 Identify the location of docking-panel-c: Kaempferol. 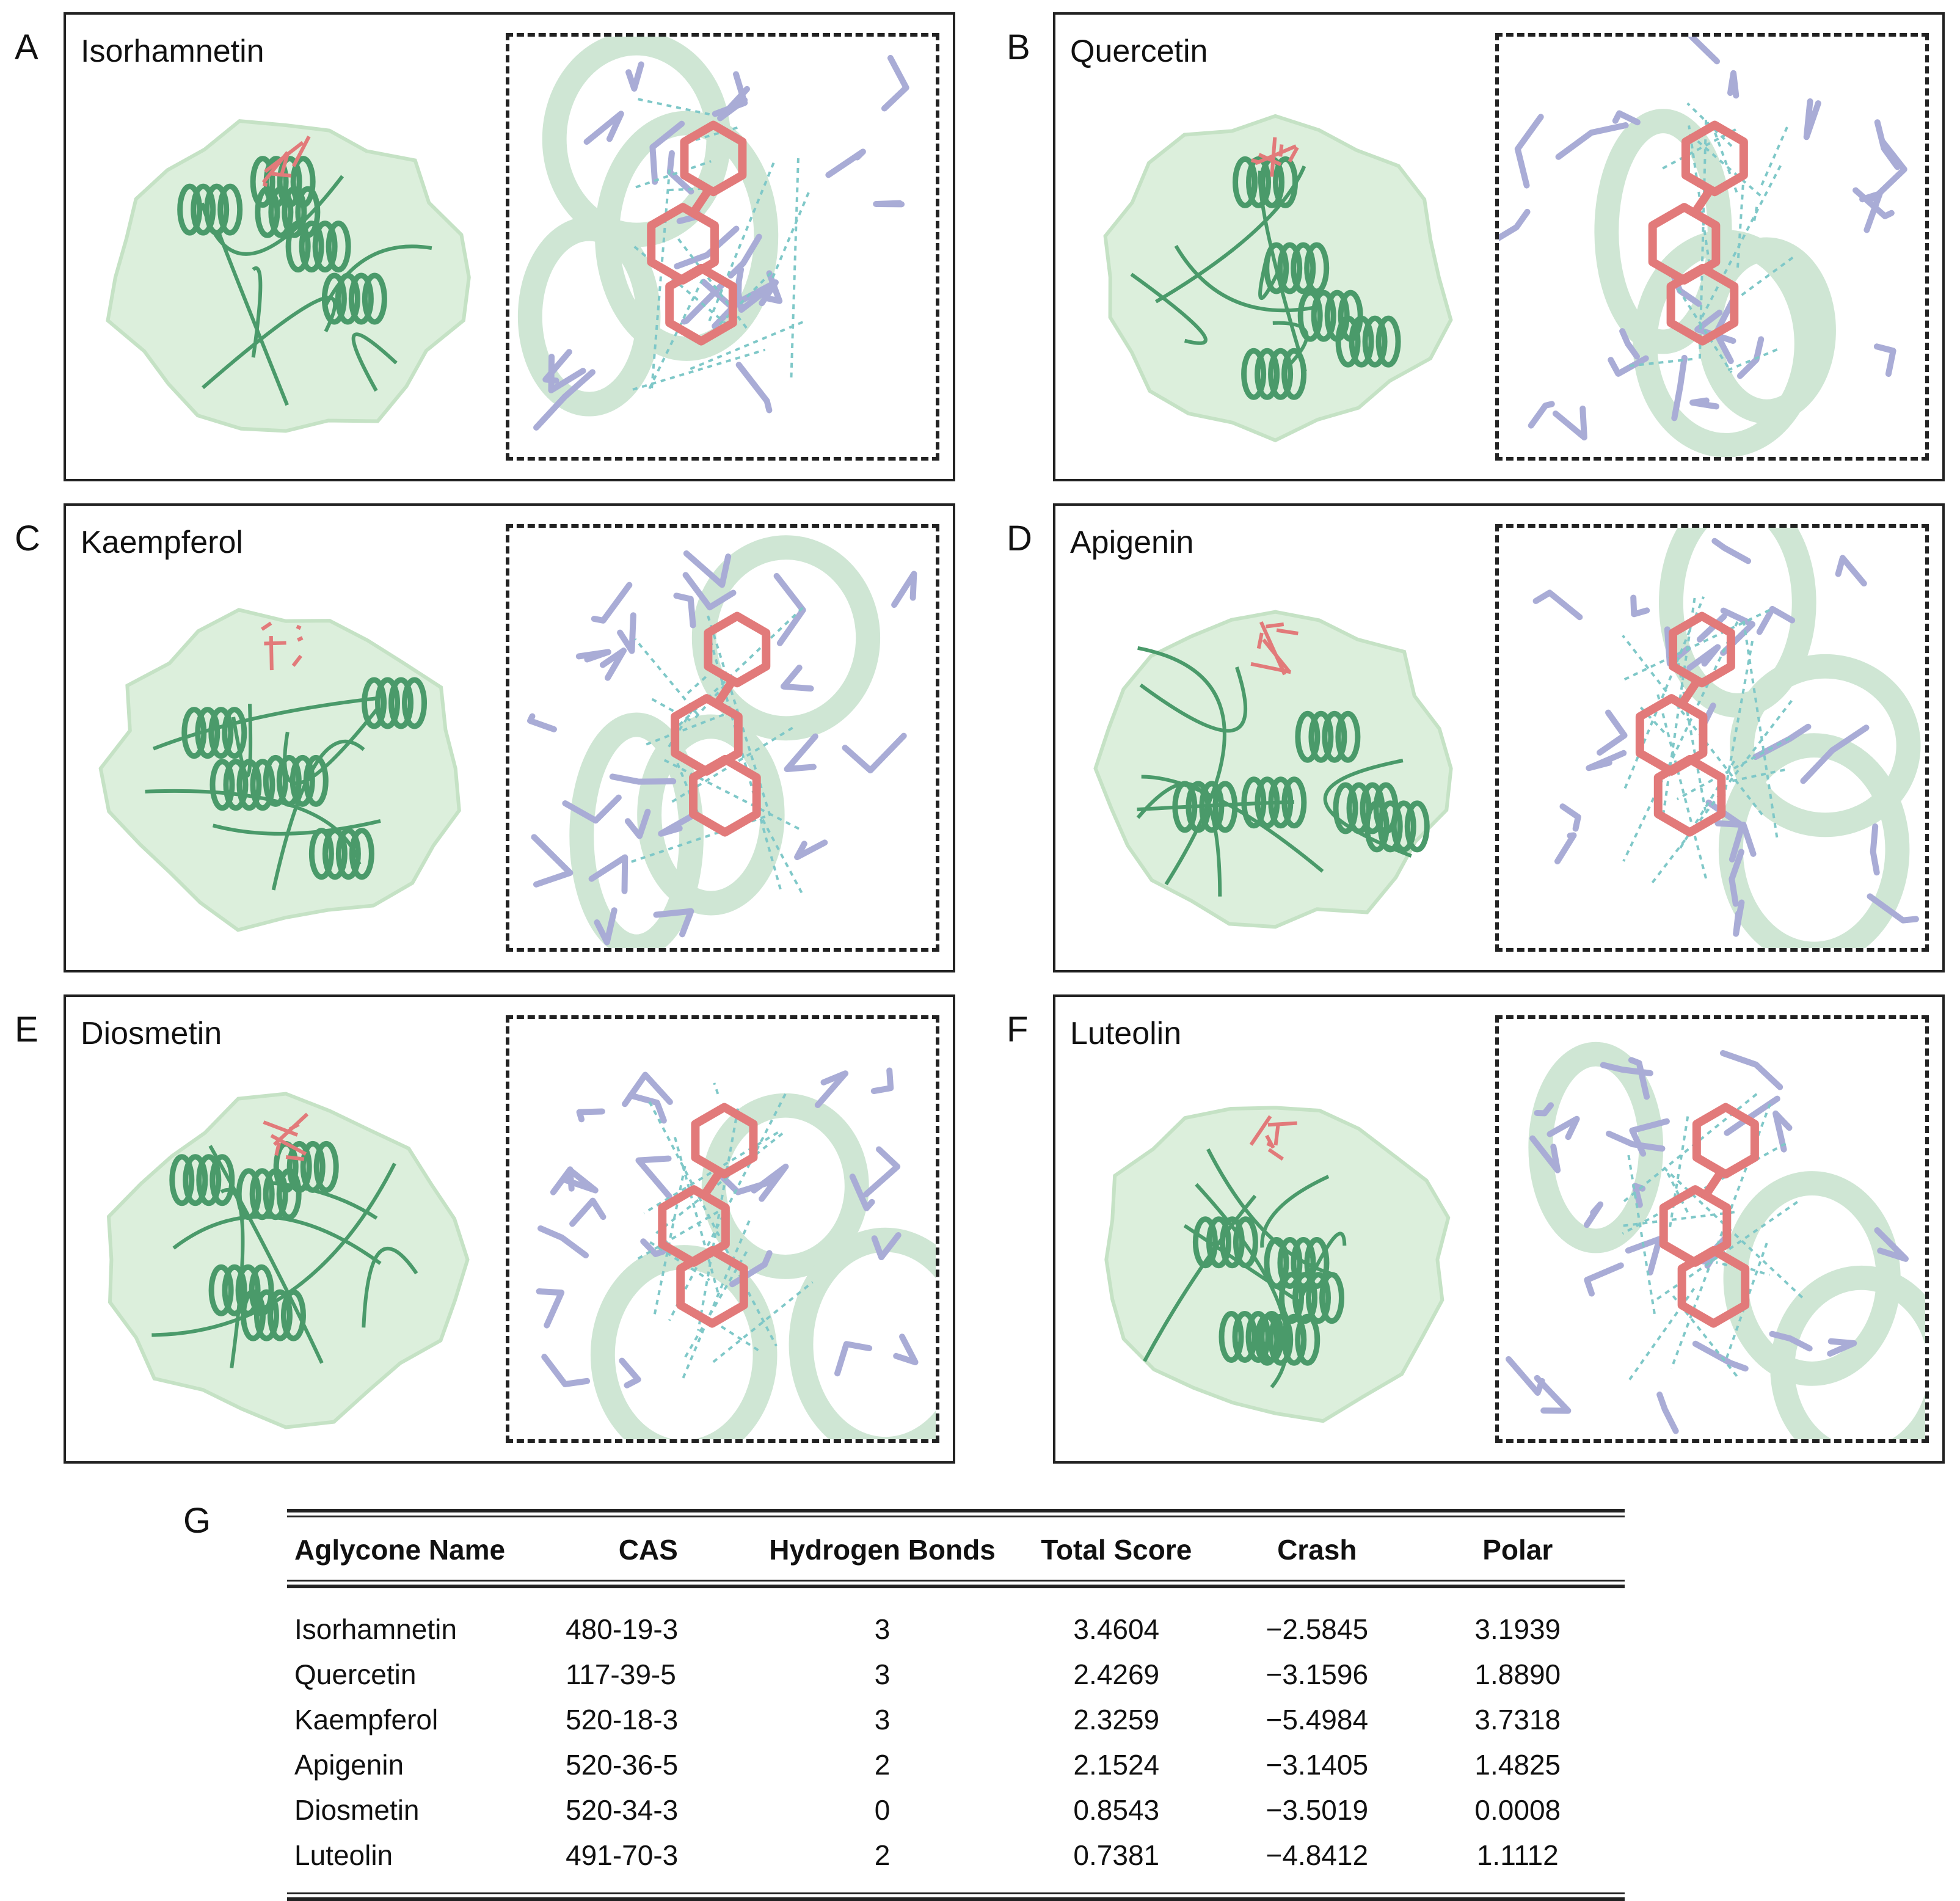
(509, 738).